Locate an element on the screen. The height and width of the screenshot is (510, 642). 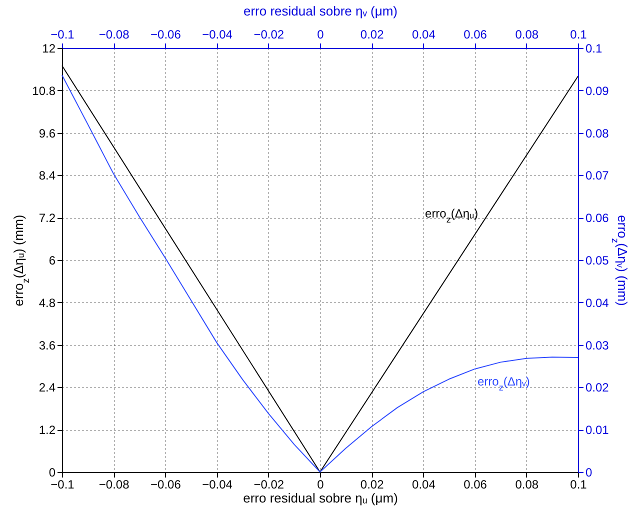
x2-tick-label: −0.06 is located at coordinates (166, 35).